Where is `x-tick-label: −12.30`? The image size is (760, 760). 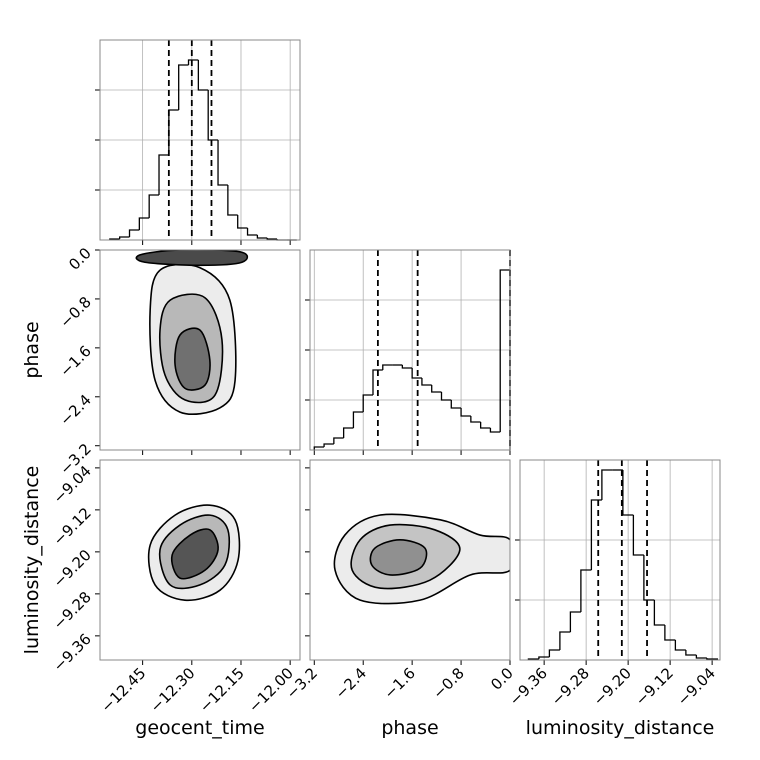
x-tick-label: −12.30 is located at coordinates (173, 690).